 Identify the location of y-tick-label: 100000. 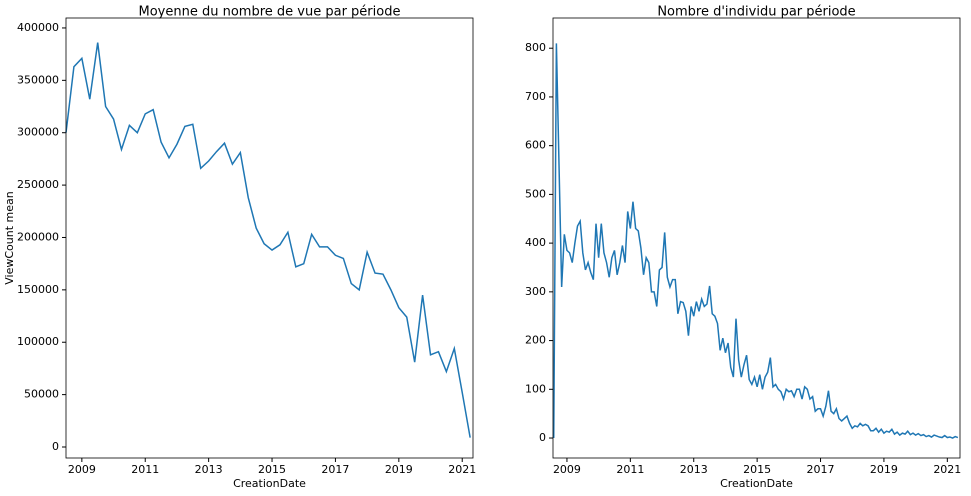
(38, 341).